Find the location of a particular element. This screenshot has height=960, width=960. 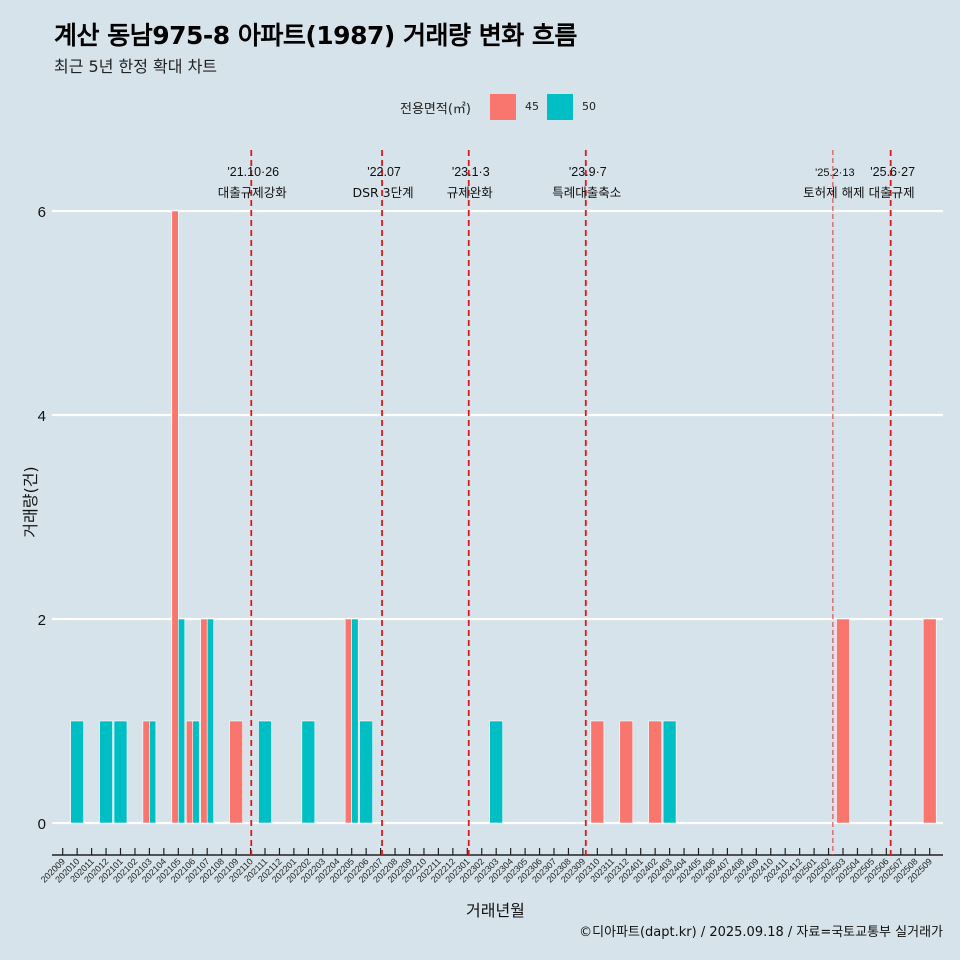

annotation-date: '23.9·7 is located at coordinates (588, 172).